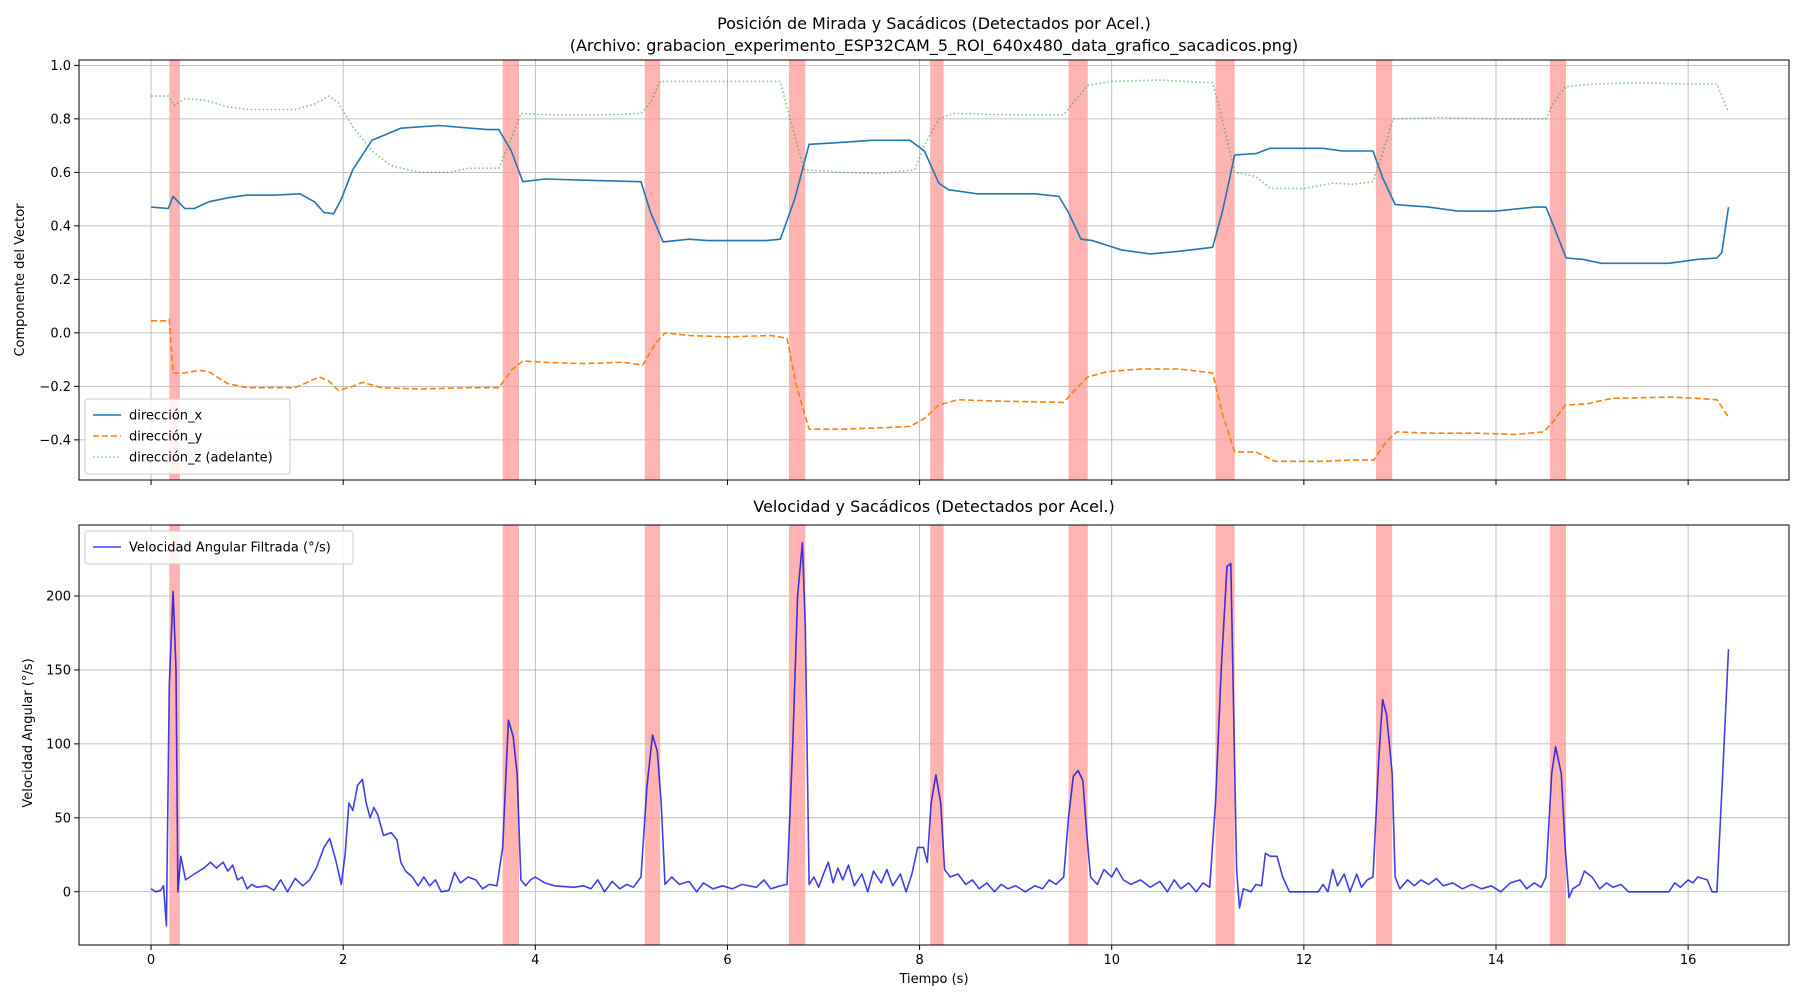 Image resolution: width=1800 pixels, height=1000 pixels. I want to click on chart1-ytick-label-7: 1.0, so click(60, 66).